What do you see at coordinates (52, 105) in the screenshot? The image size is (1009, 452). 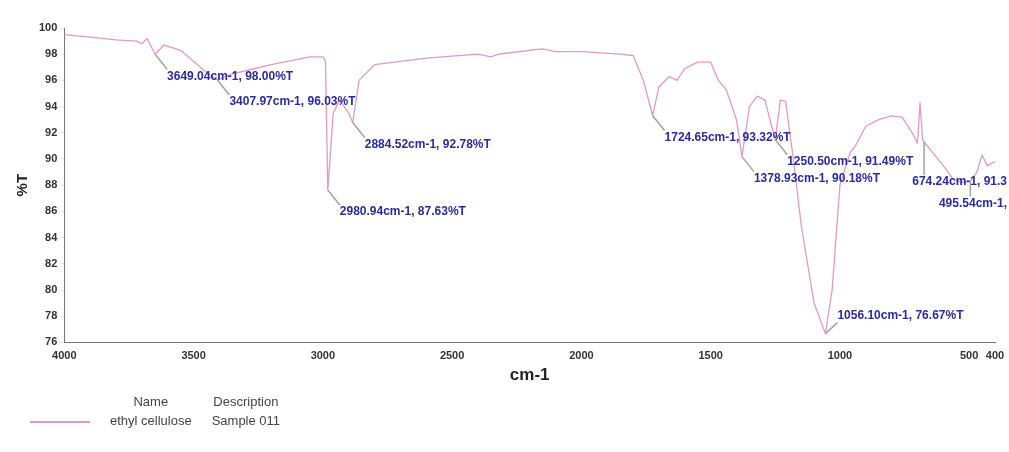 I see `y-tick-label: 94` at bounding box center [52, 105].